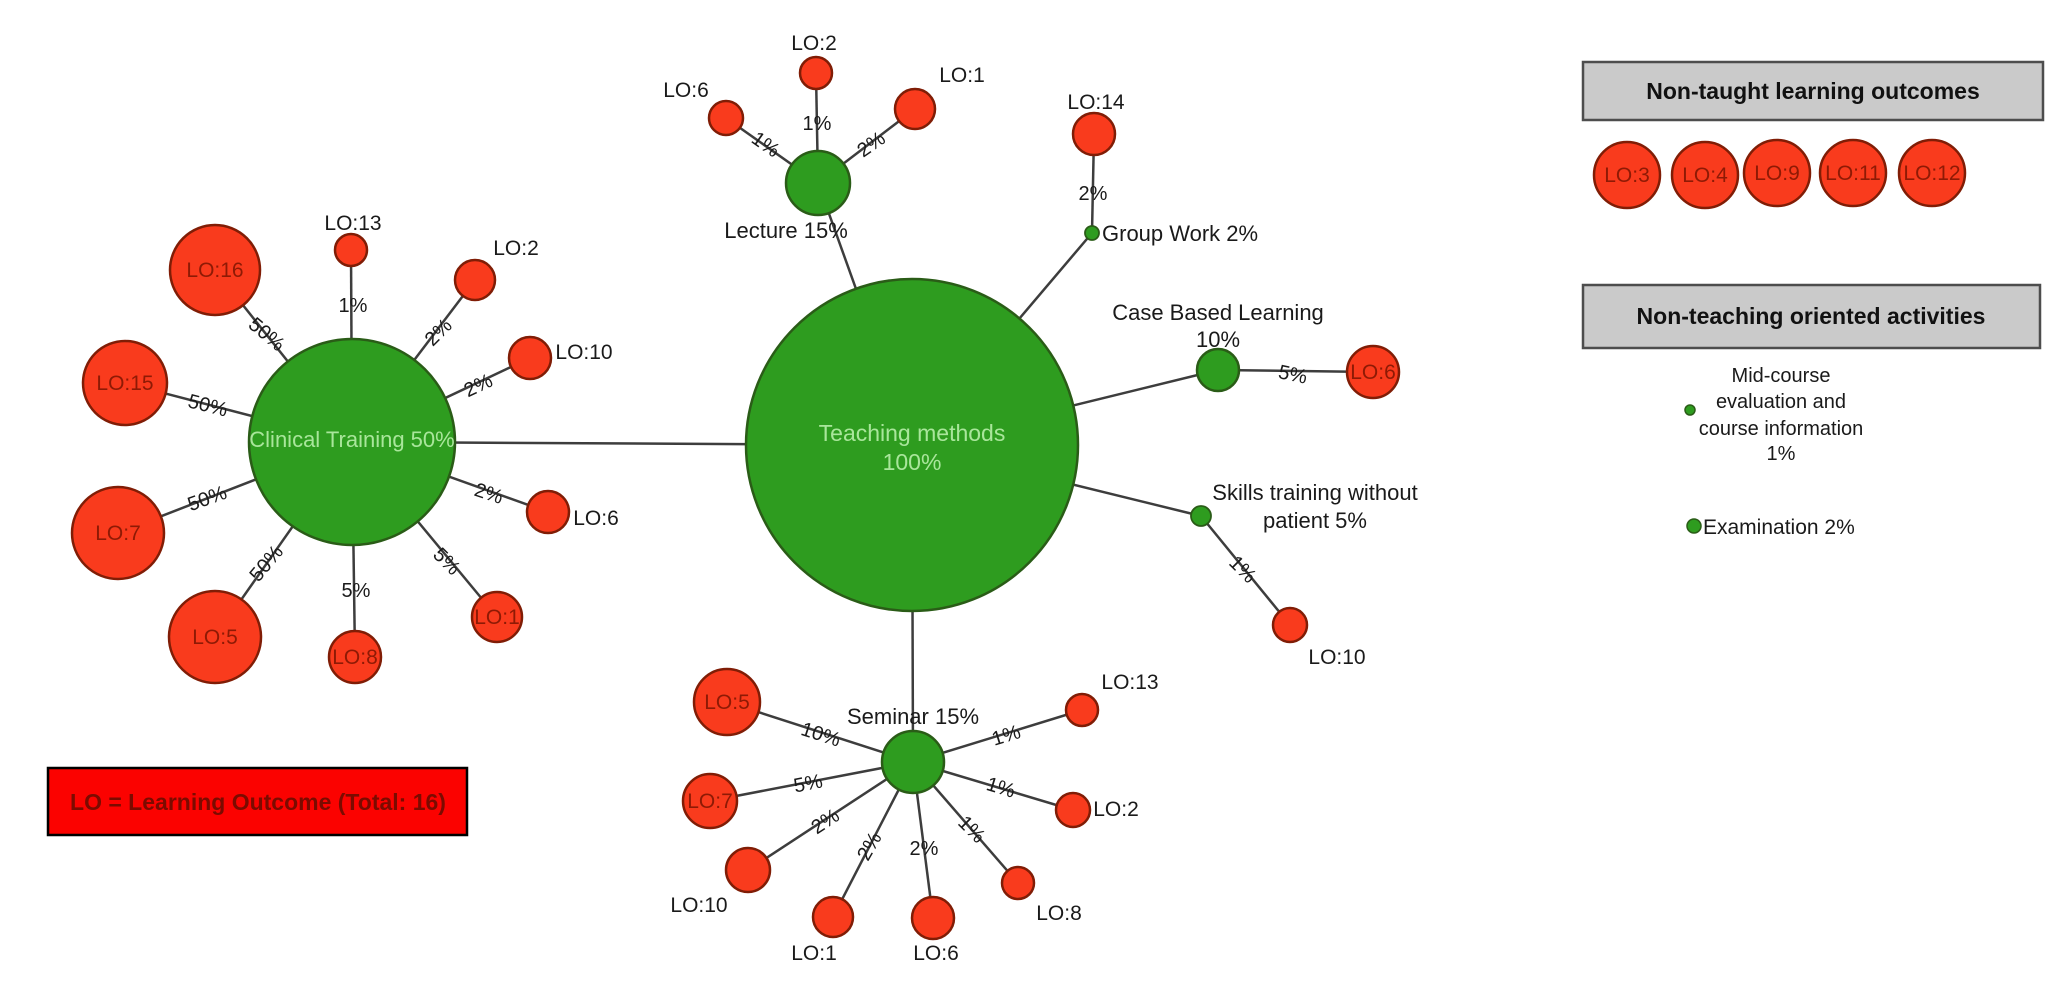 The height and width of the screenshot is (1001, 2059). What do you see at coordinates (833, 917) in the screenshot?
I see `outcome-node-sem_lo1` at bounding box center [833, 917].